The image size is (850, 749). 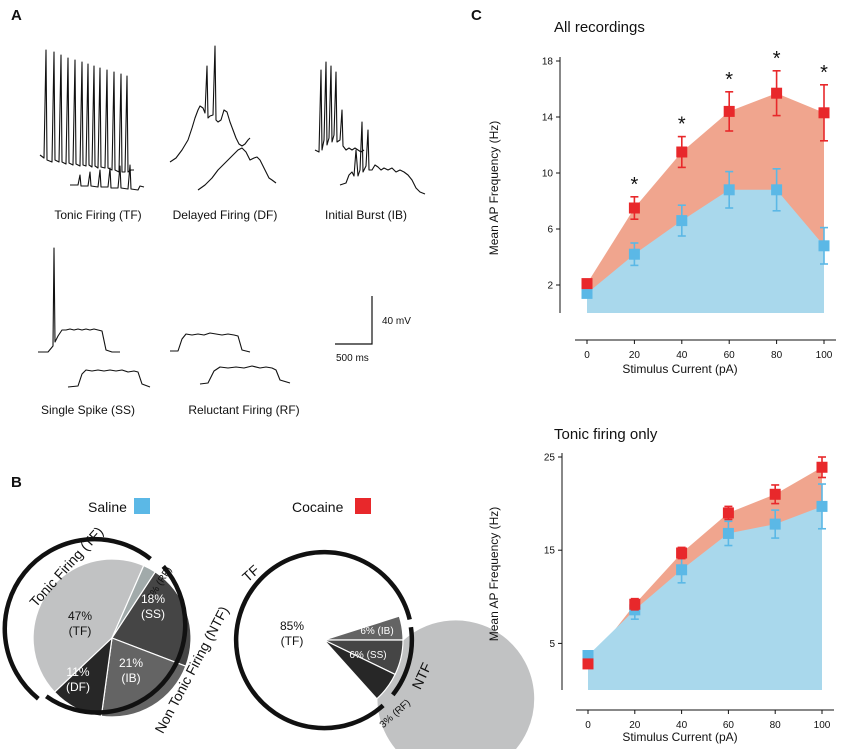 I want to click on cocaine-legend-swatch, so click(x=363, y=506).